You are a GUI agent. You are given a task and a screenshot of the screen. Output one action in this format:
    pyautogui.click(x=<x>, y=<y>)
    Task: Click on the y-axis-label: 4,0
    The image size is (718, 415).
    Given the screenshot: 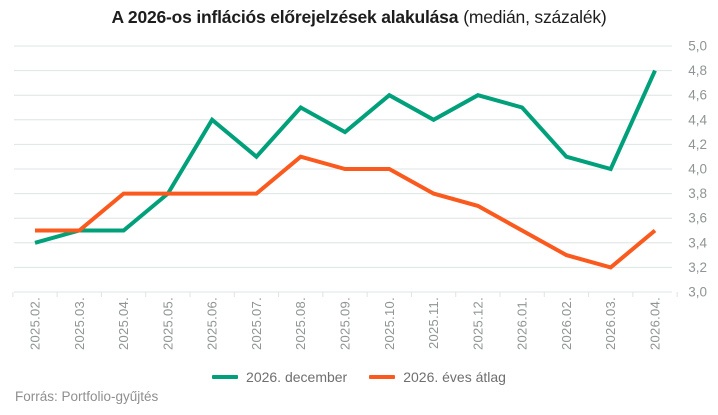 What is the action you would take?
    pyautogui.click(x=697, y=169)
    